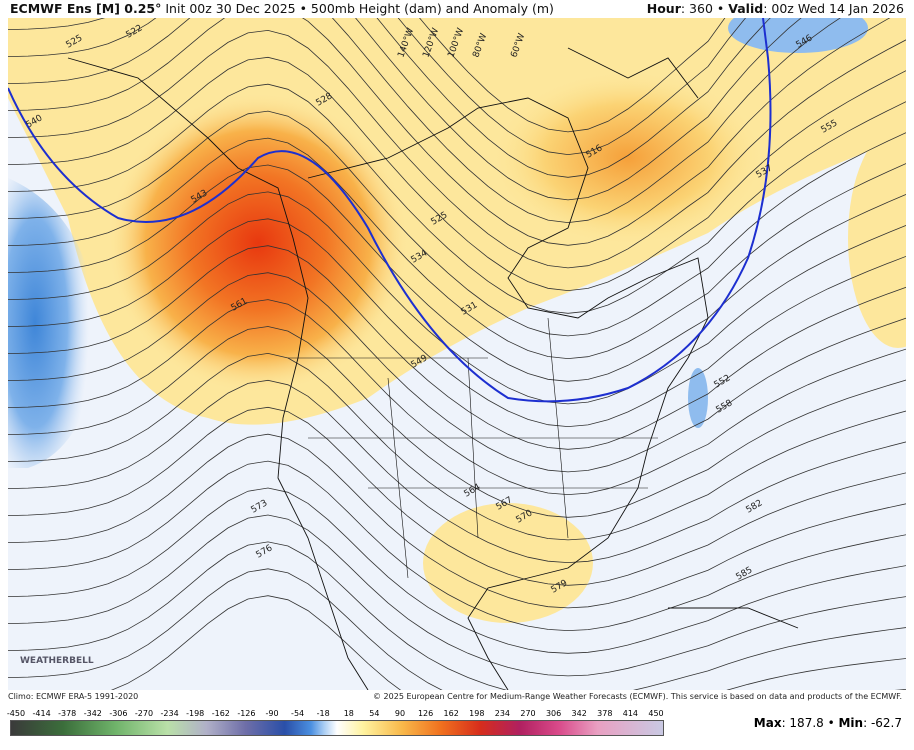  What do you see at coordinates (579, 713) in the screenshot?
I see `colorbar-tick: 342` at bounding box center [579, 713].